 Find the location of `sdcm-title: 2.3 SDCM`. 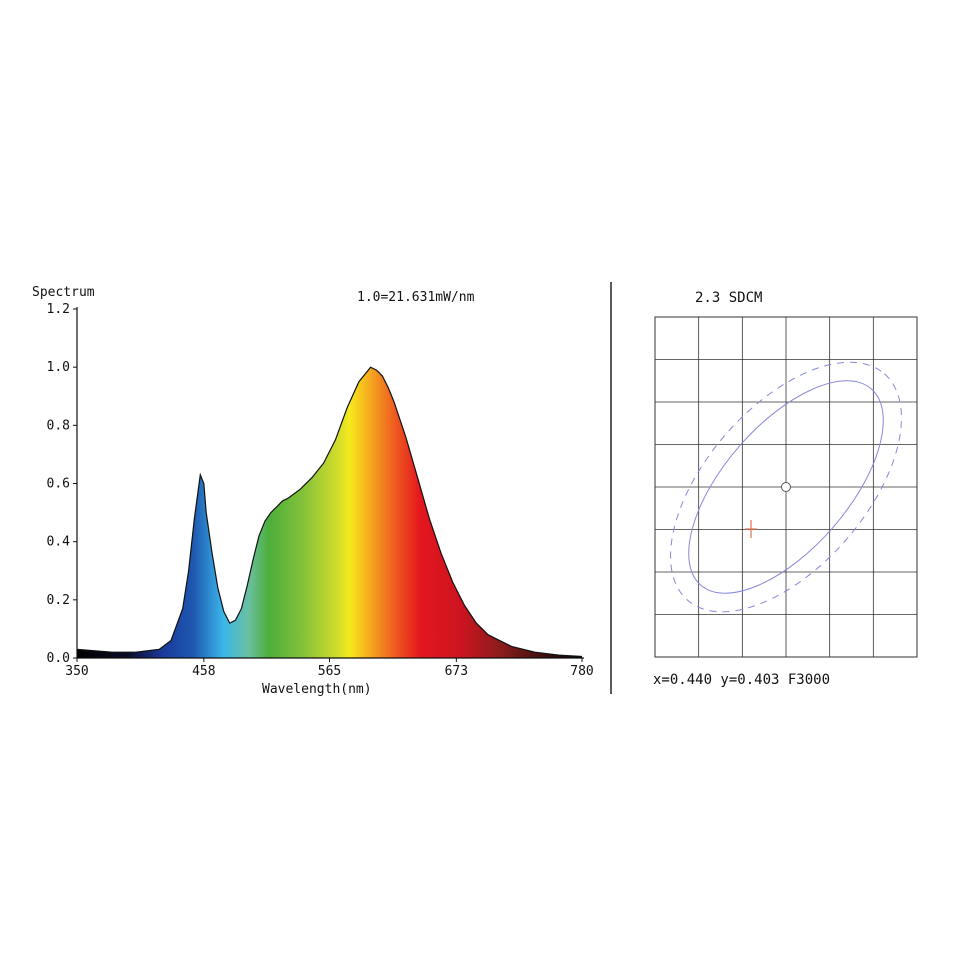

sdcm-title: 2.3 SDCM is located at coordinates (728, 298).